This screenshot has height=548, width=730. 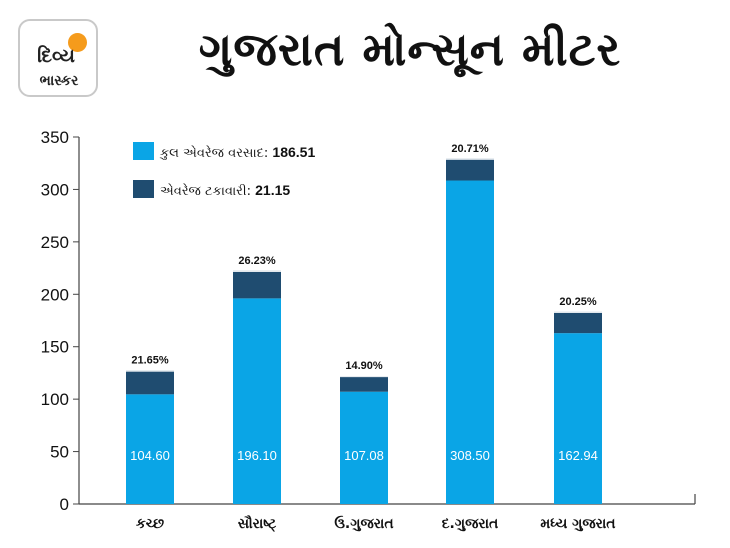 What do you see at coordinates (55, 189) in the screenshot?
I see `y-tick-label: 300` at bounding box center [55, 189].